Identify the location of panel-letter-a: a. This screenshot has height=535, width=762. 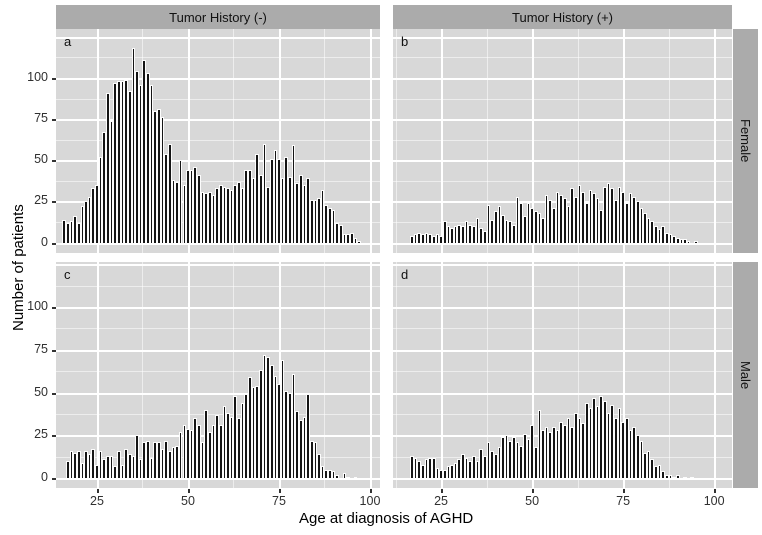
(68, 41).